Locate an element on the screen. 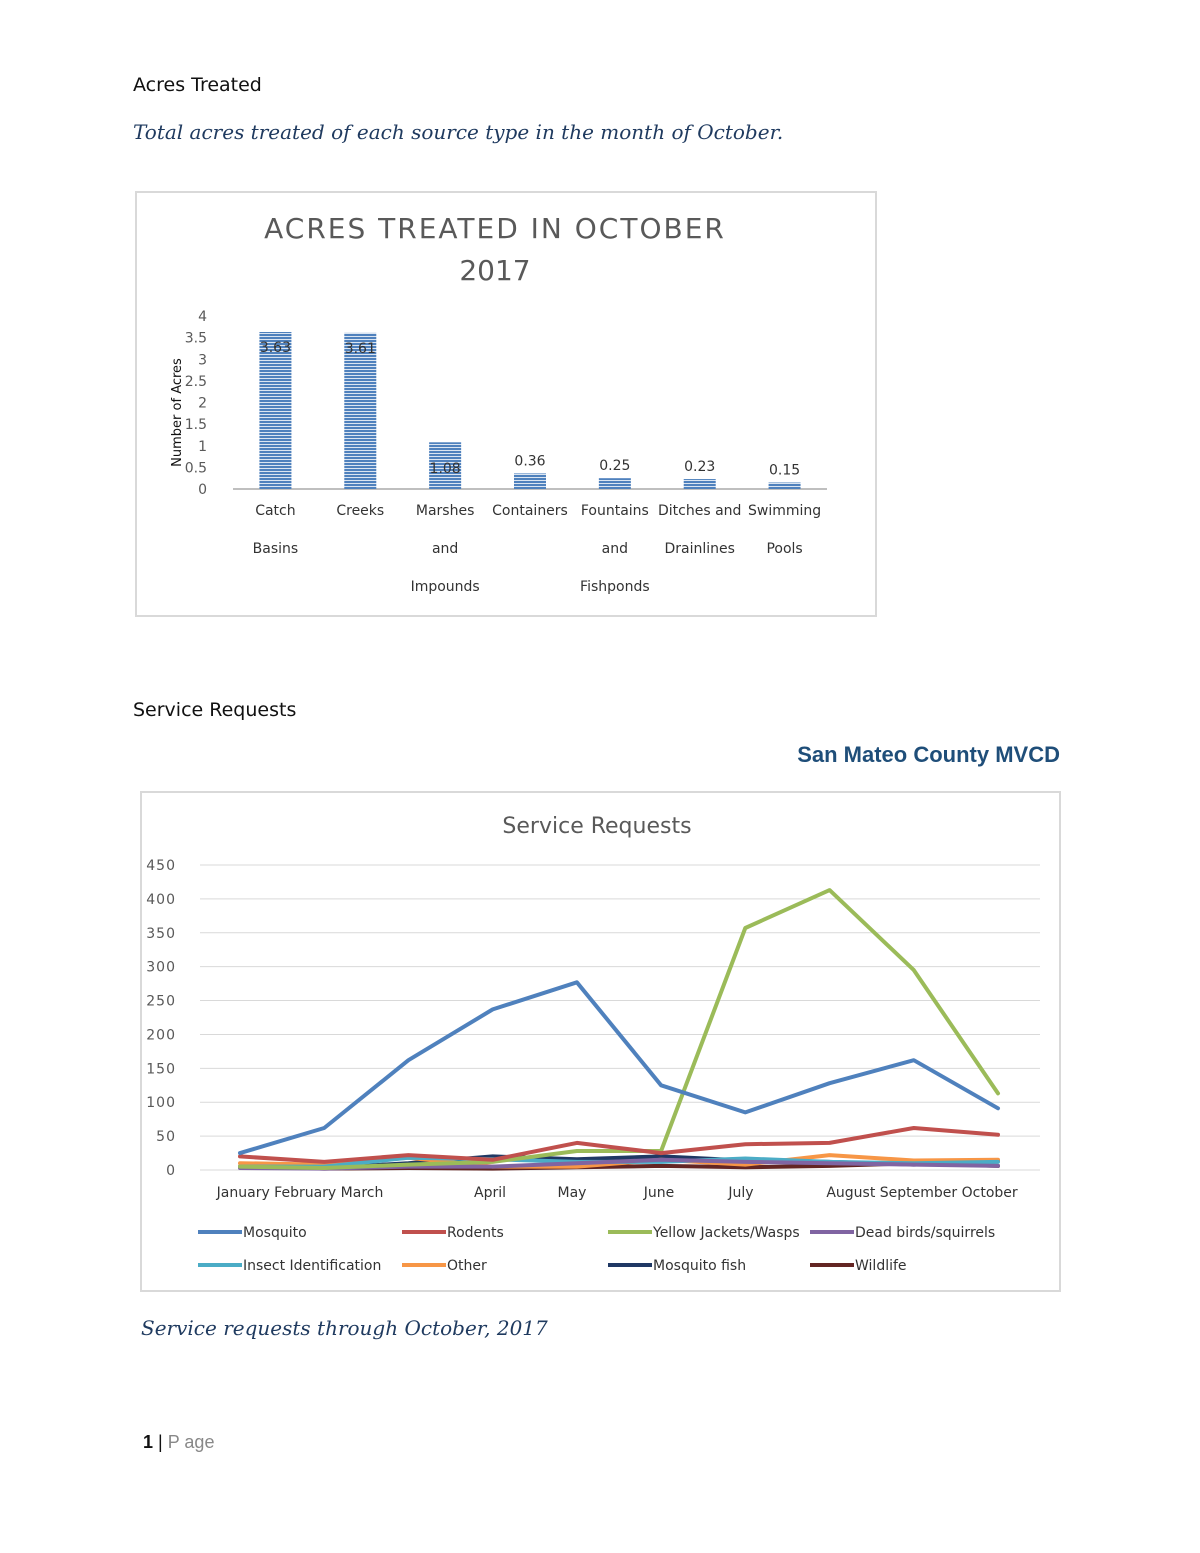 The width and height of the screenshot is (1200, 1553). data-label: 3.61 is located at coordinates (360, 349).